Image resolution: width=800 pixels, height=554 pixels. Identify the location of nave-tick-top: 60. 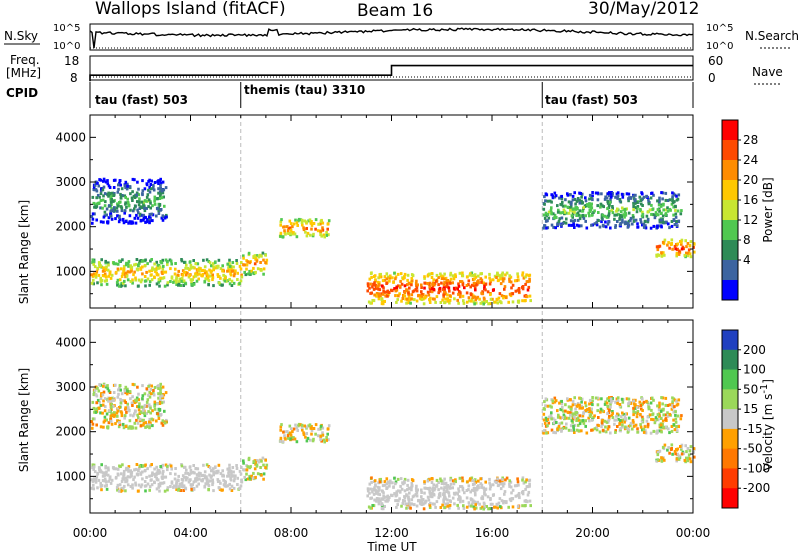
(715, 61).